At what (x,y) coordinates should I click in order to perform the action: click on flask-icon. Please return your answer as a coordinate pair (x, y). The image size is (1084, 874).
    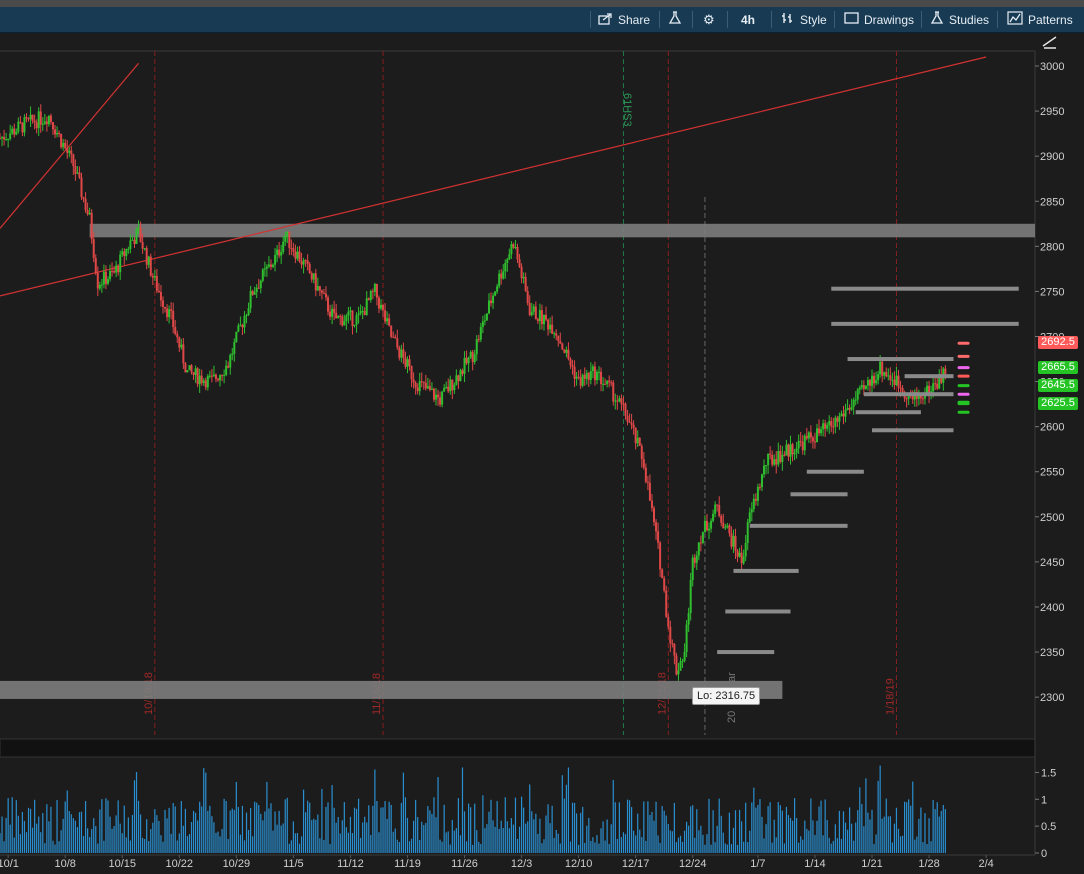
    Looking at the image, I should click on (675, 19).